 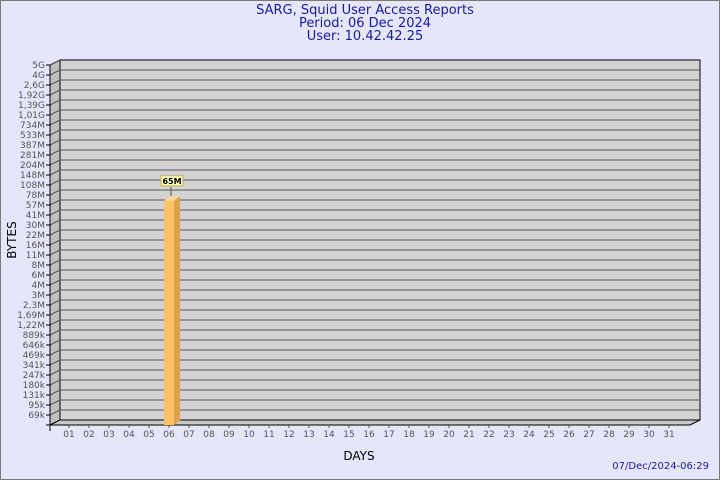 I want to click on x-tick-label: 26, so click(x=569, y=435).